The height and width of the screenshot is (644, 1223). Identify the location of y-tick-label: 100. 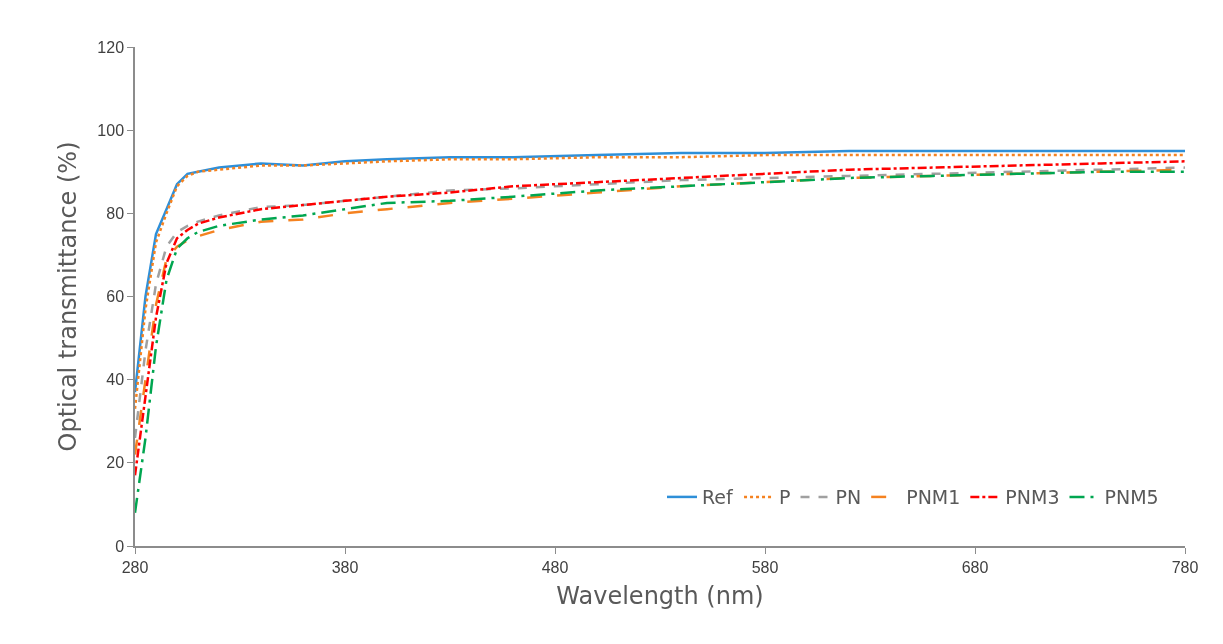
(111, 130).